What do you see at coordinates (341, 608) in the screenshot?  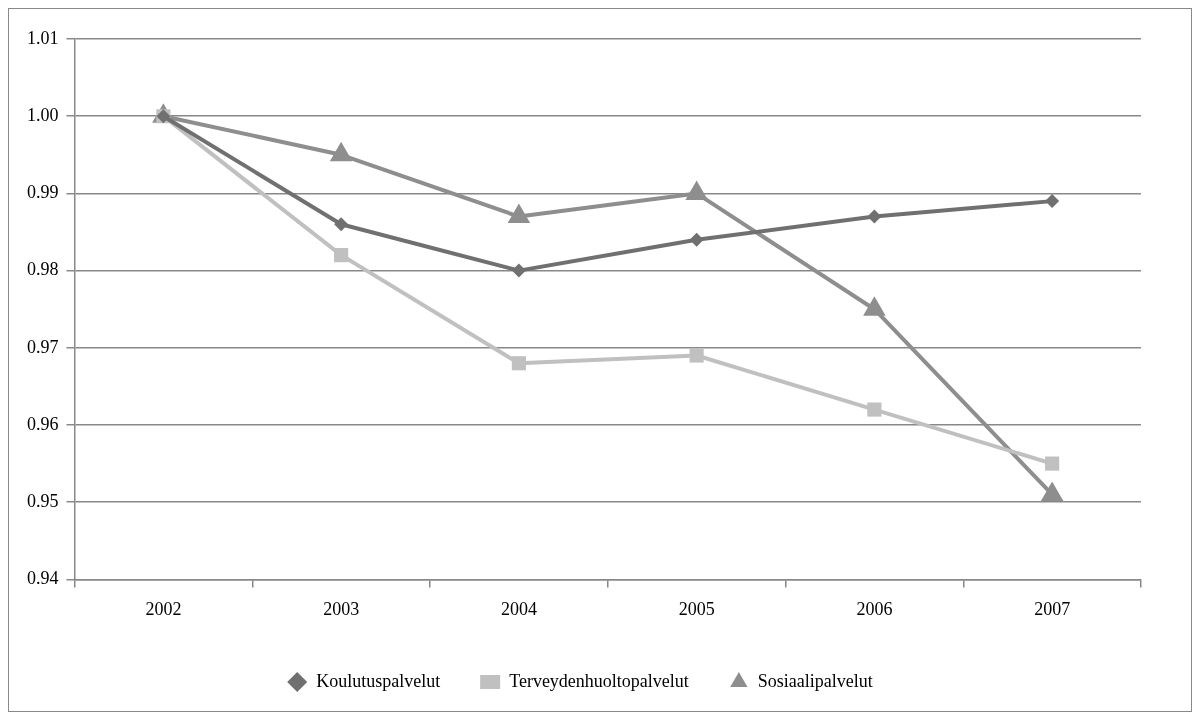 I see `x-tick-label: 2003` at bounding box center [341, 608].